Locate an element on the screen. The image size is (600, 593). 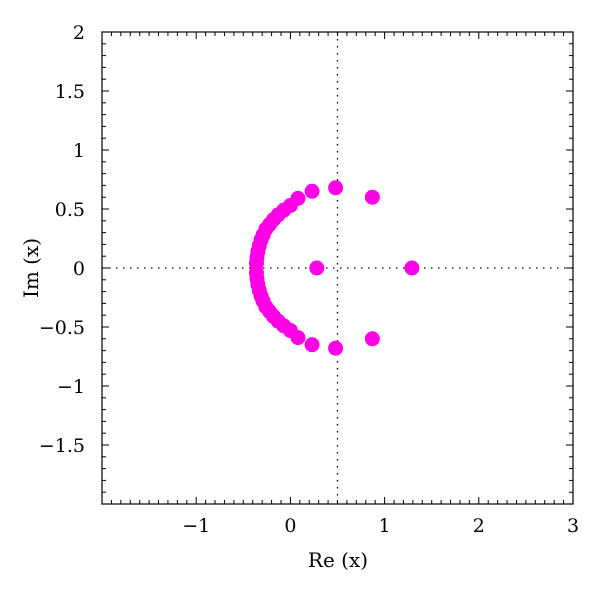
y-tick-label: −1.5 is located at coordinates (62, 446).